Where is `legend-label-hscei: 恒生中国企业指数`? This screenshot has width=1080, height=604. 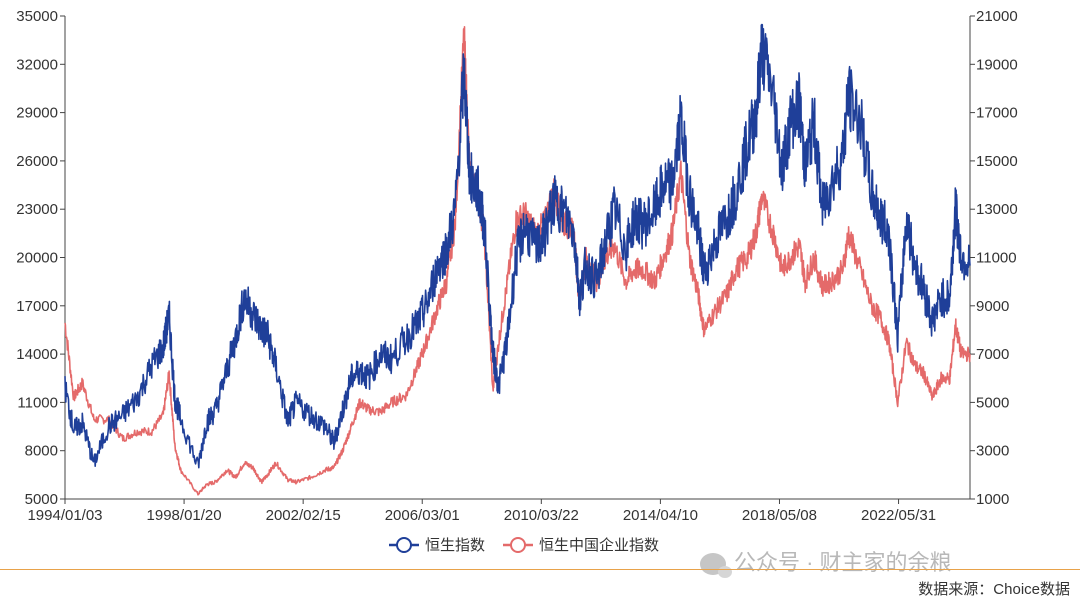 legend-label-hscei: 恒生中国企业指数 is located at coordinates (599, 545).